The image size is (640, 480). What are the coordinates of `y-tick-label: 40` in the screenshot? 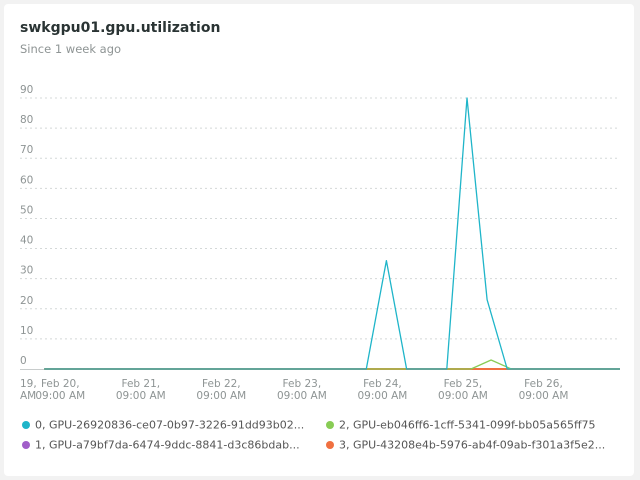 It's located at (26, 241).